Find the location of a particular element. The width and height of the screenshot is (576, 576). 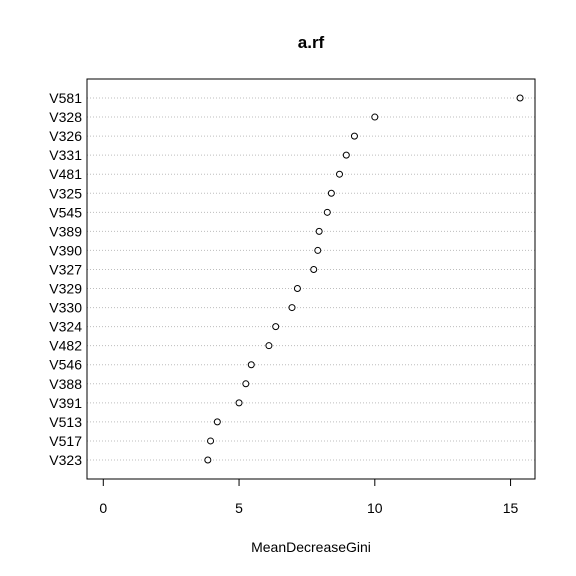

y-label-v327: V327 is located at coordinates (65, 269).